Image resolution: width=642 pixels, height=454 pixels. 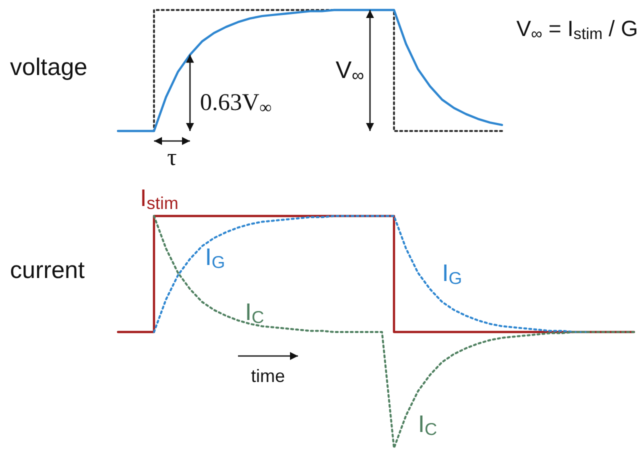 I want to click on annotation: 0.63V$_{∞}$, so click(x=236, y=104).